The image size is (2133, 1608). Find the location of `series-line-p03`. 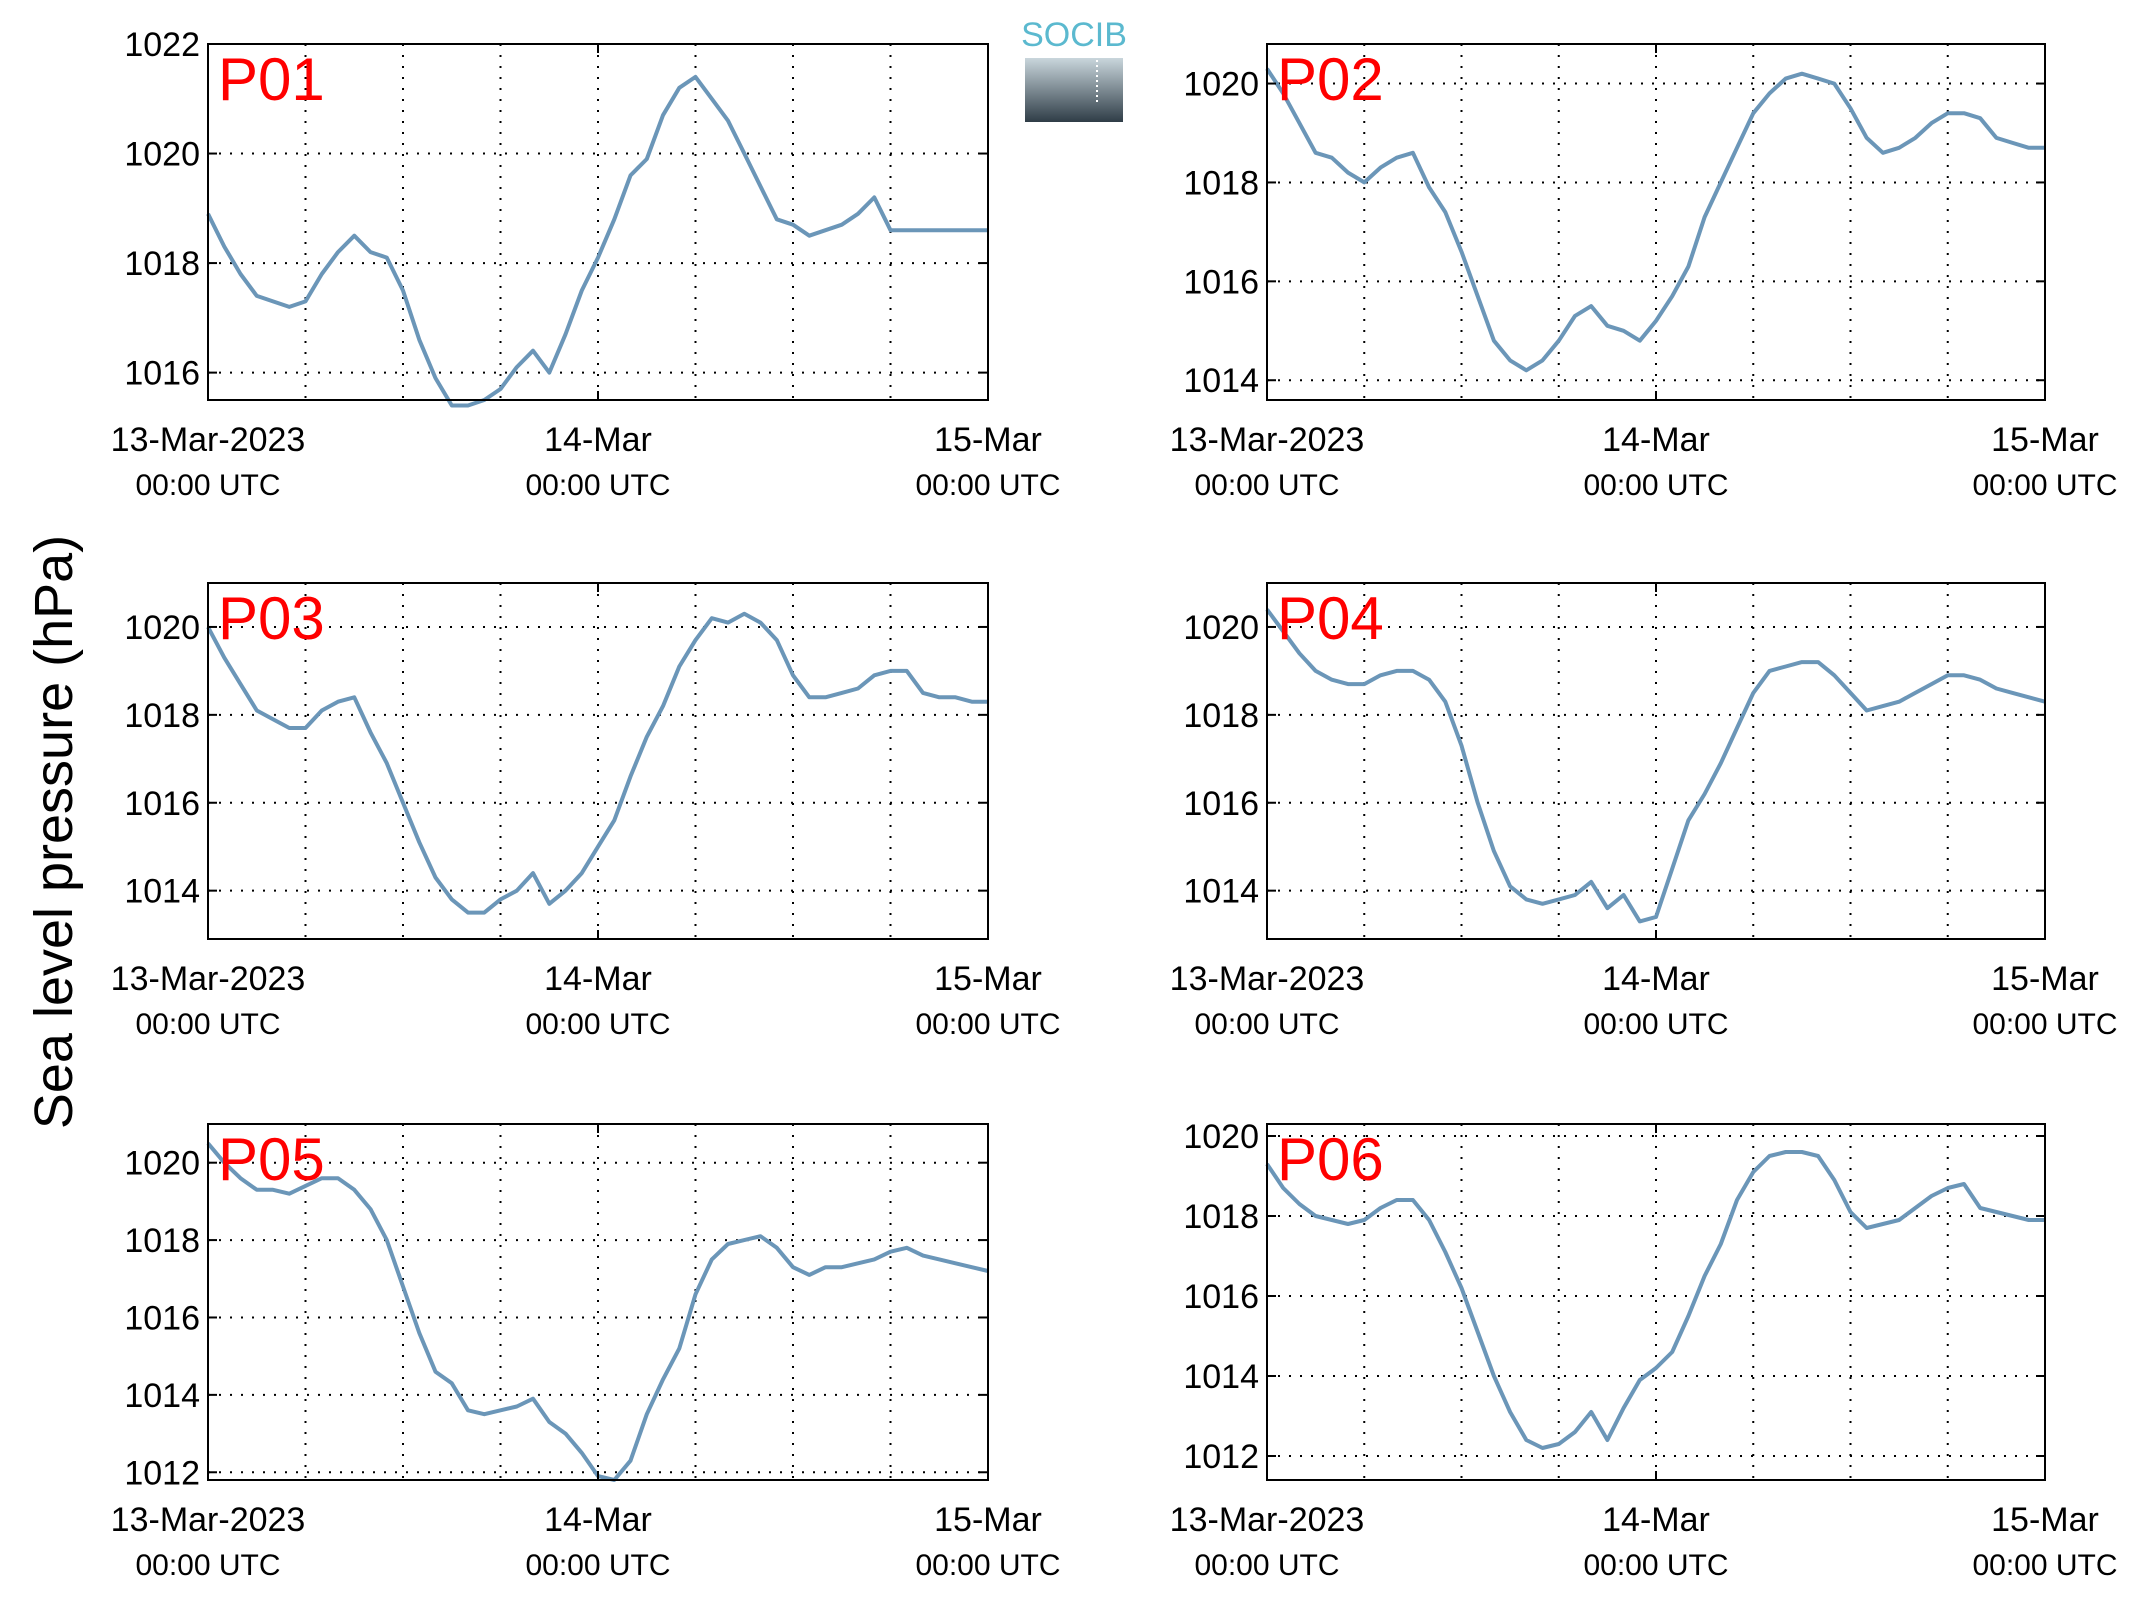

series-line-p03 is located at coordinates (597, 763).